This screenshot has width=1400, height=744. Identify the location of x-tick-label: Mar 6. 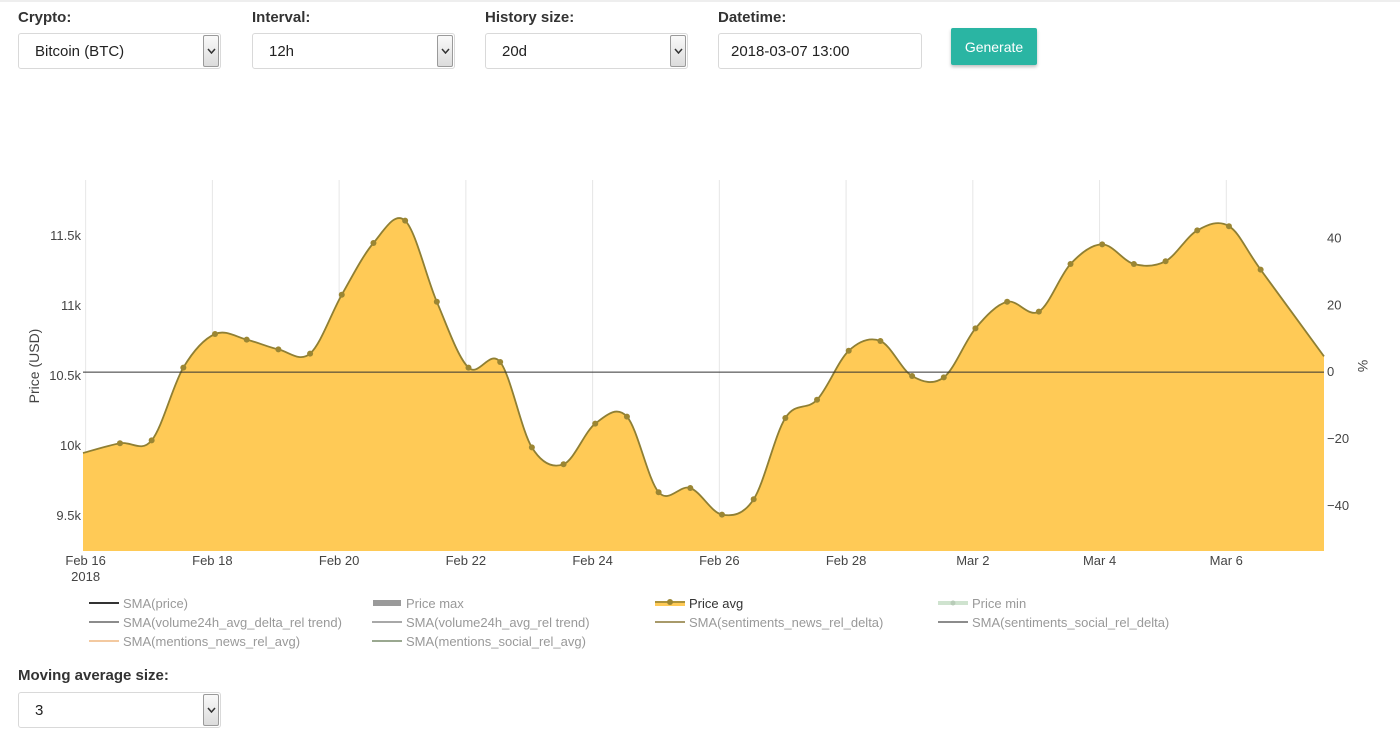
(1226, 560).